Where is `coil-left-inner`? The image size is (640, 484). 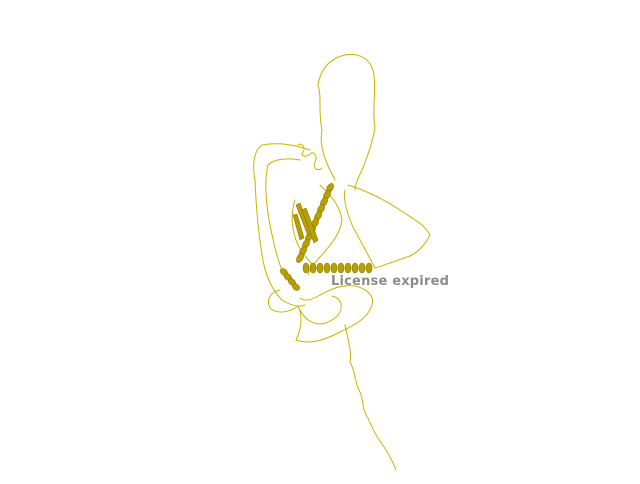
coil-left-inner is located at coordinates (283, 218).